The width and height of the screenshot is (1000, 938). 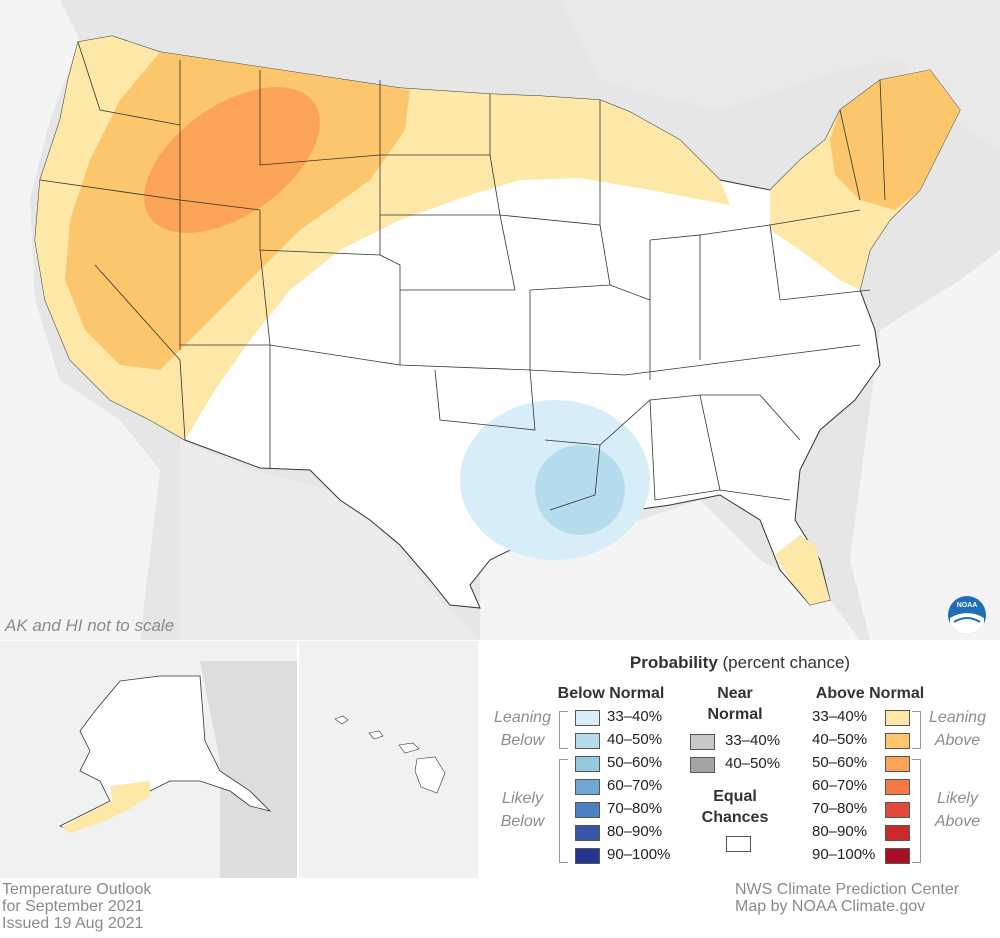 I want to click on canada-east, so click(x=780, y=75).